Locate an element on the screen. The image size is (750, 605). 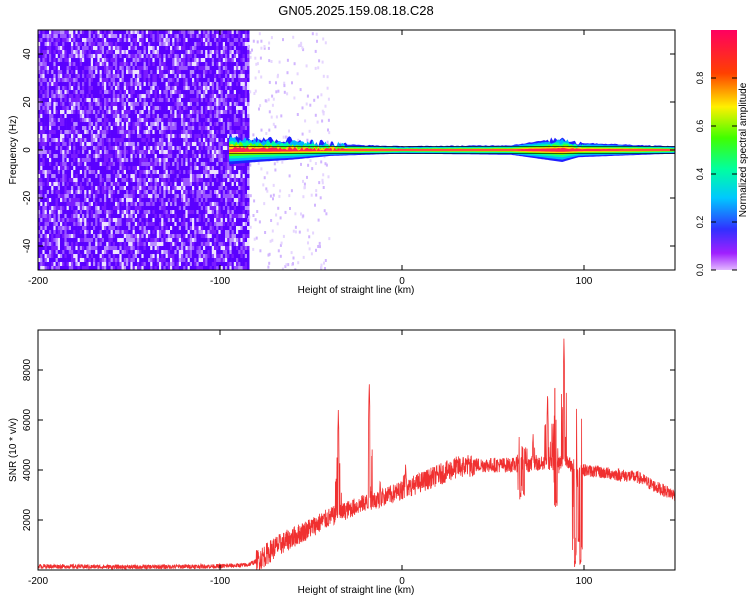
y-tick-label: -20 is located at coordinates (27, 197).